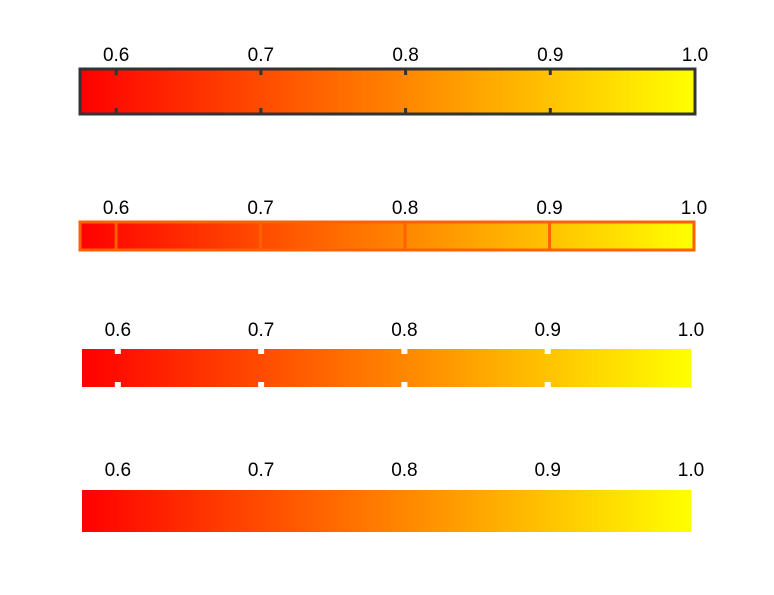 This screenshot has height=595, width=774. Describe the element at coordinates (261, 330) in the screenshot. I see `colorbar-3-tick-label-1: 0.7` at that location.